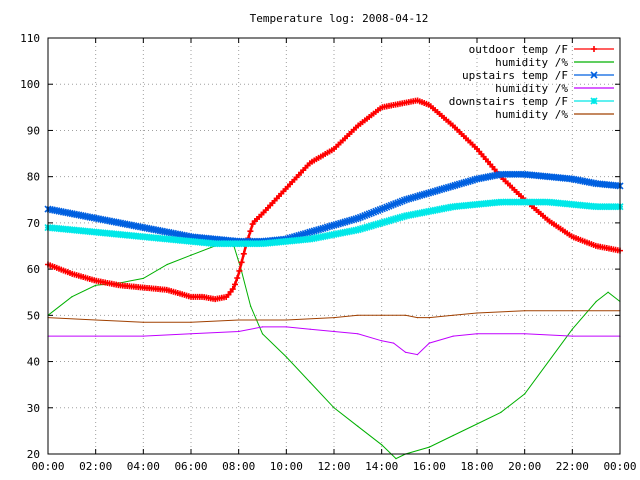  What do you see at coordinates (334, 207) in the screenshot?
I see `series-2-upstairs-temp-f` at bounding box center [334, 207].